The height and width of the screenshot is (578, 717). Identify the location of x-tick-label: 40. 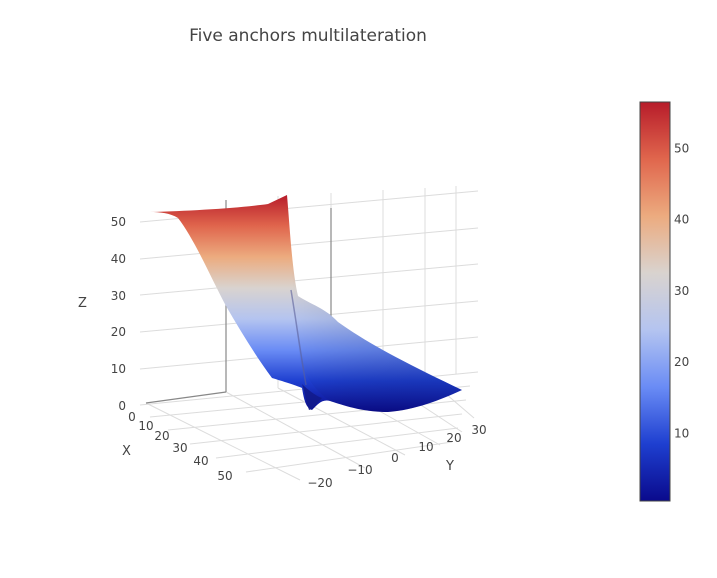
(200, 461).